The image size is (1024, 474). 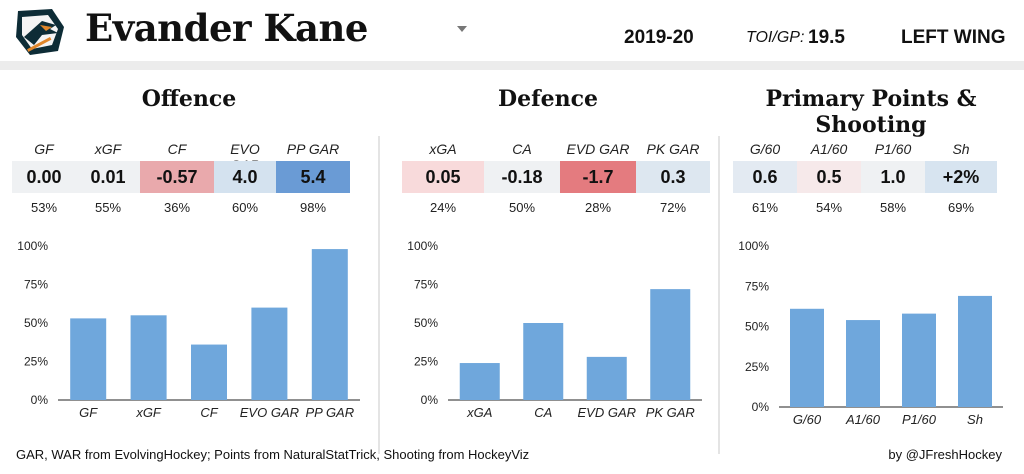 I want to click on metric-value: 0.5, so click(x=829, y=177).